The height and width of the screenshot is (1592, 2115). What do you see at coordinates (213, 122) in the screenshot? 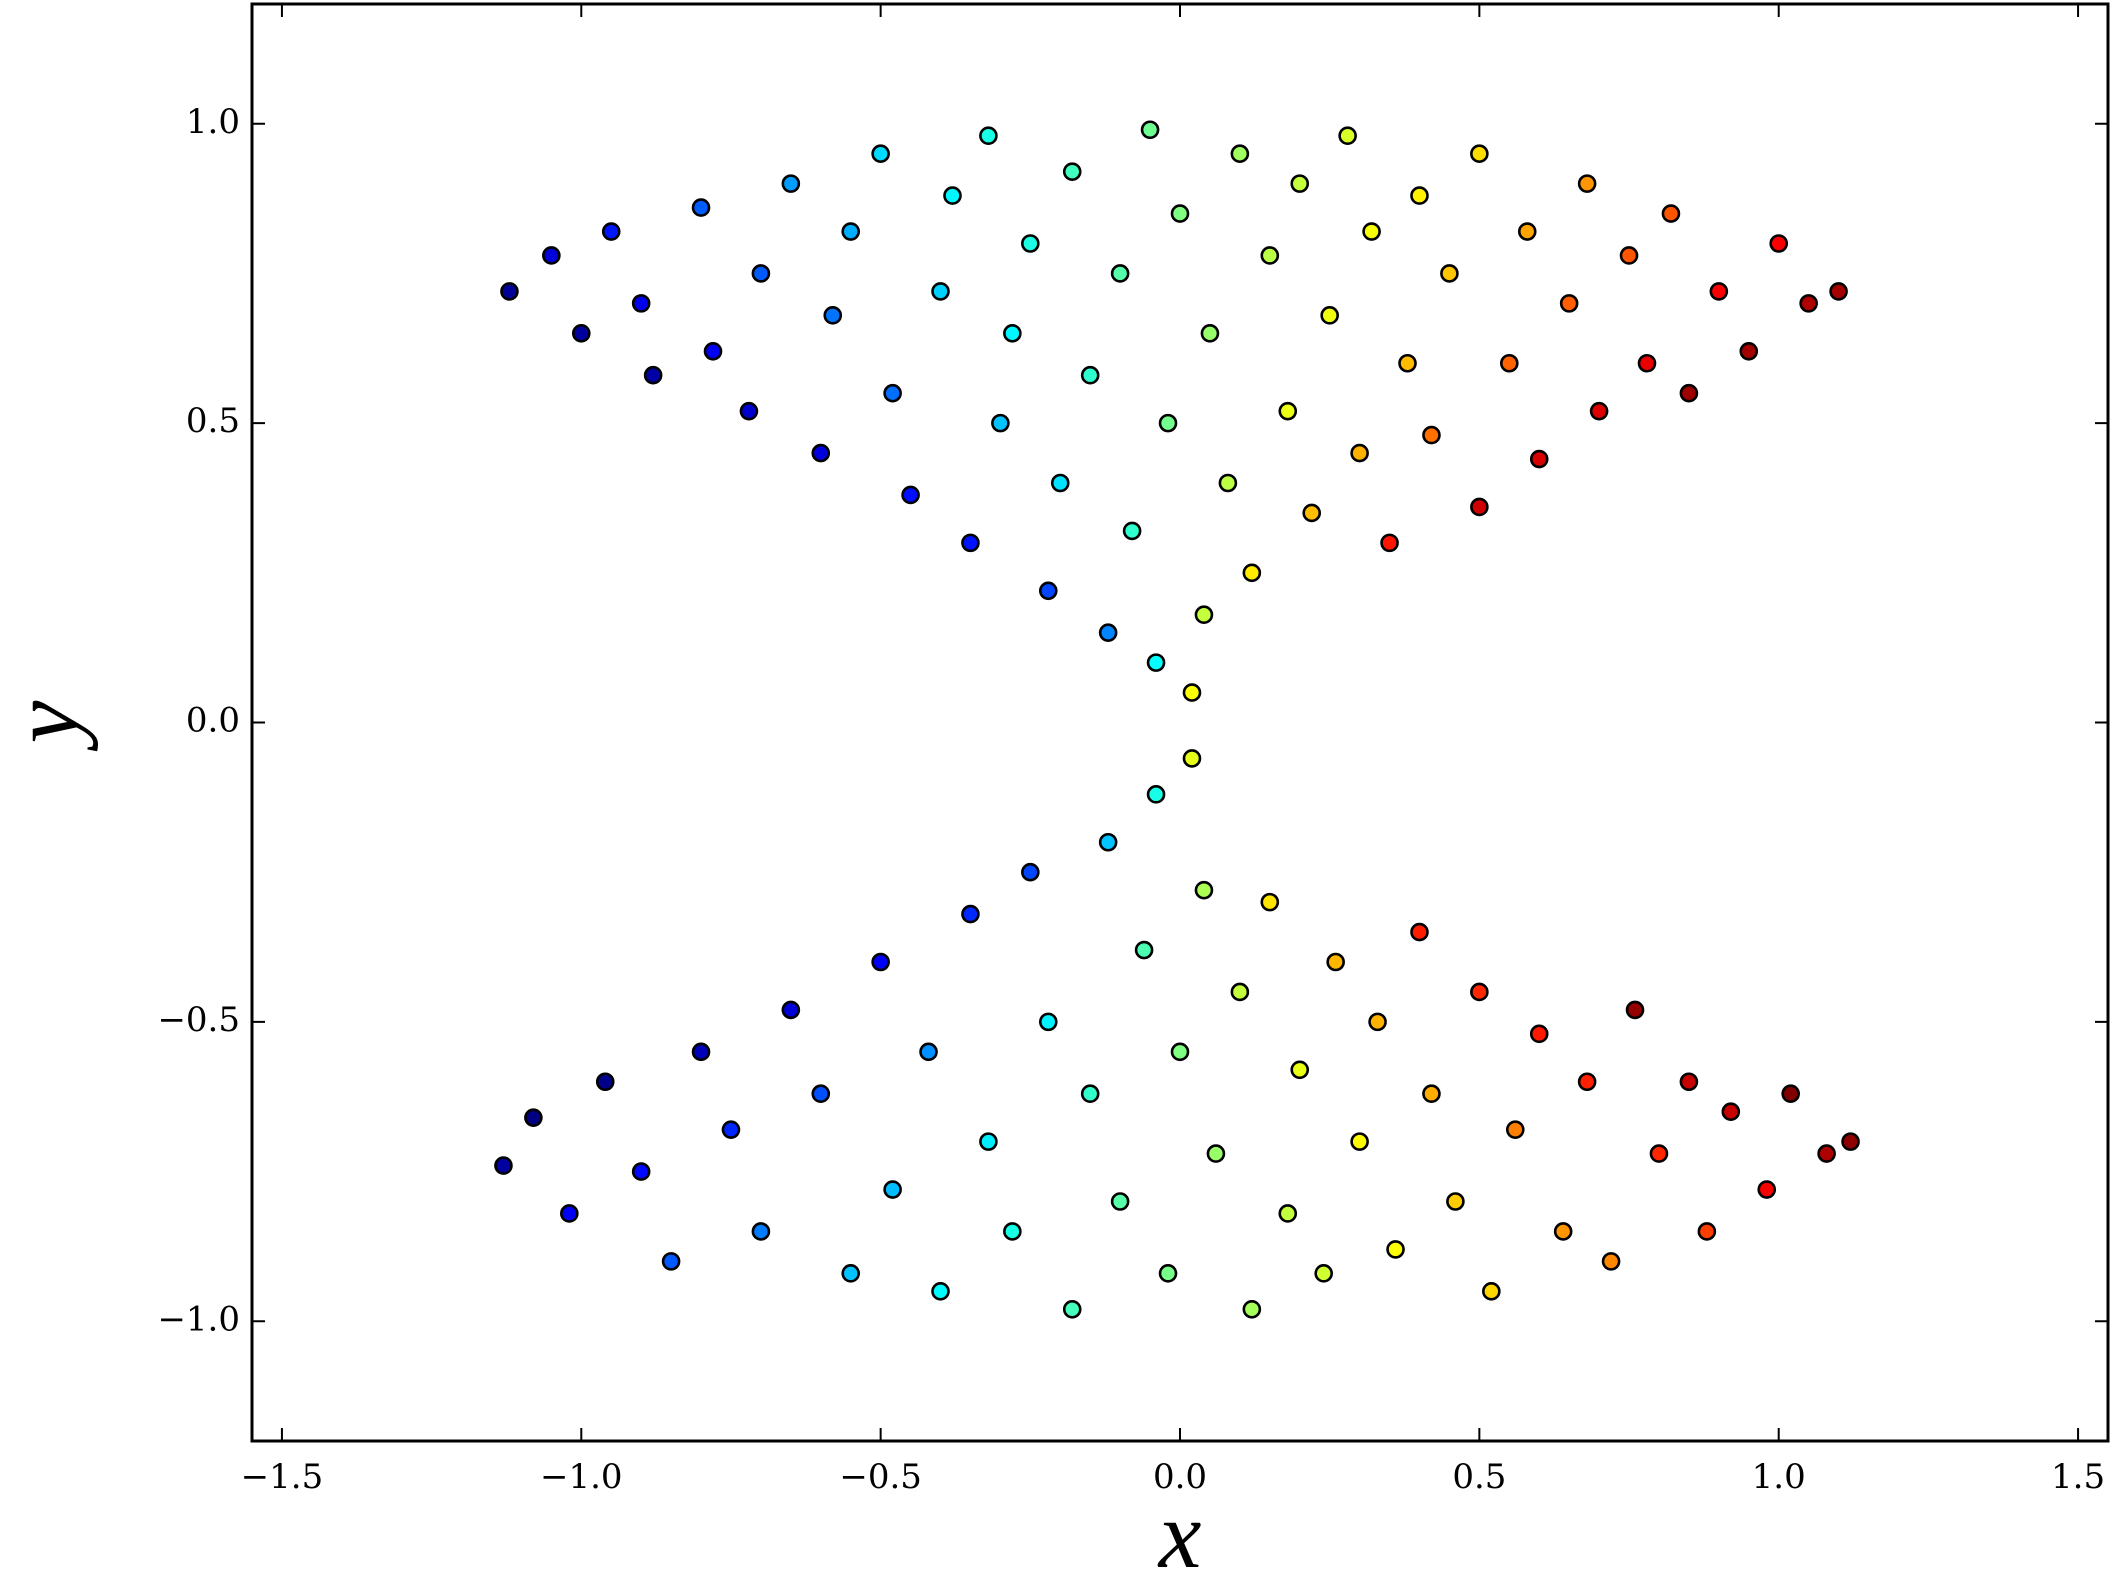
I see `y-tick-label: 1.0` at bounding box center [213, 122].